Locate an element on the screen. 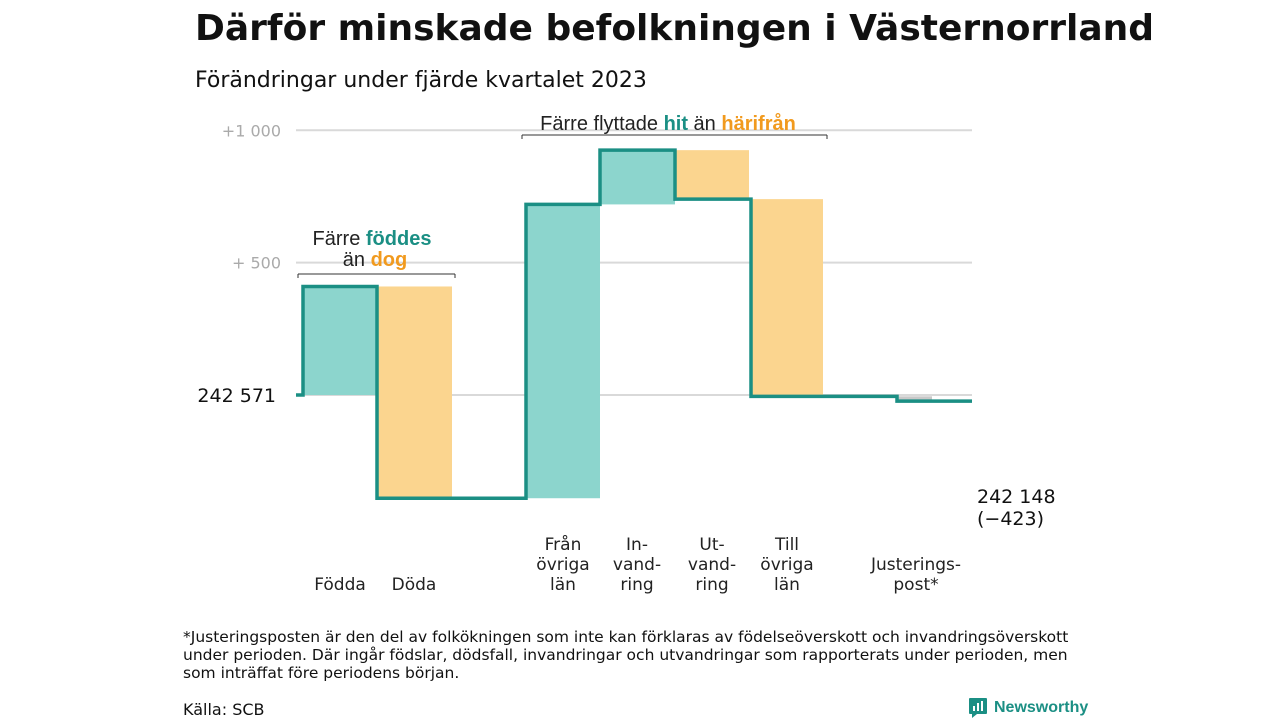 The width and height of the screenshot is (1280, 720). migration-annotation: Färre flyttade hit än härifrån is located at coordinates (668, 123).